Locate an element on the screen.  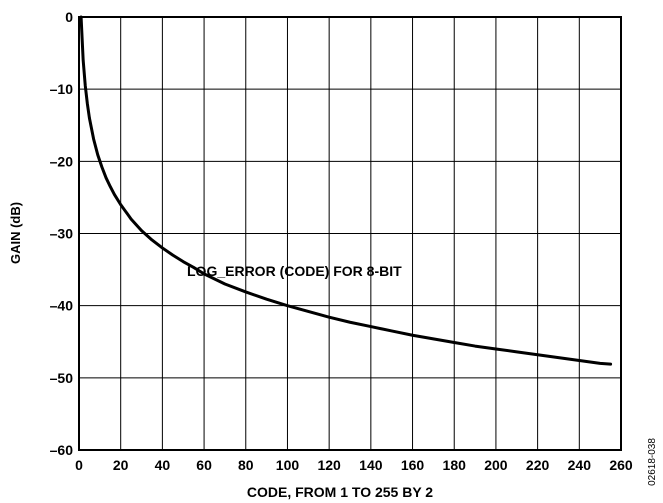
y-tick-label: –60 is located at coordinates (62, 450).